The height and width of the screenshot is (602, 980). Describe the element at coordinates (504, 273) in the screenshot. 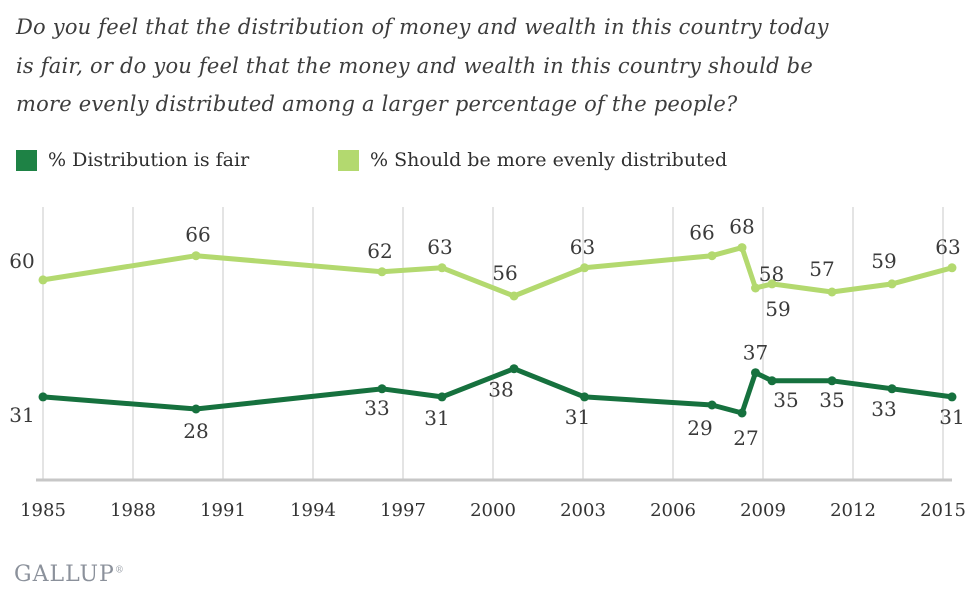

I see `value-label: 56` at that location.